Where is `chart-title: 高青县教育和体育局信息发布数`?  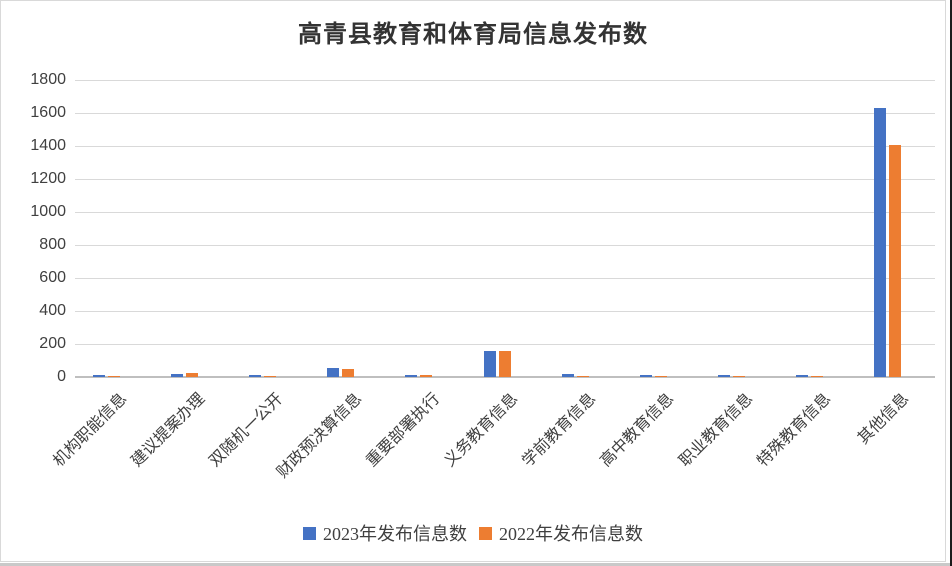 chart-title: 高青县教育和体育局信息发布数 is located at coordinates (473, 35).